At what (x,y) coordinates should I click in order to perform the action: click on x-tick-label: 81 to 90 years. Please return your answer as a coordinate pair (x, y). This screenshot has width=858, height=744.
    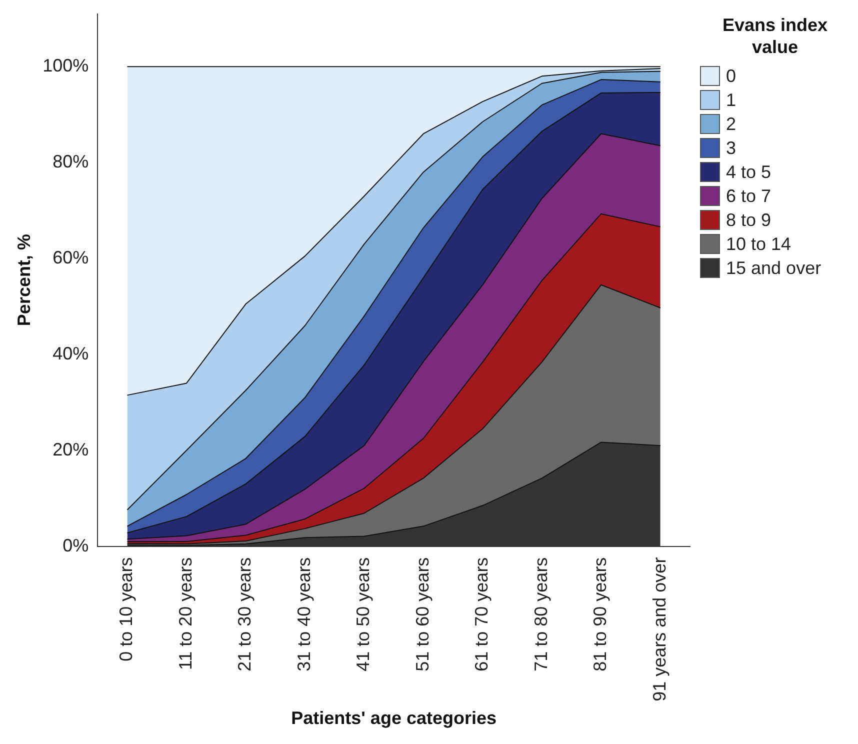
    Looking at the image, I should click on (600, 614).